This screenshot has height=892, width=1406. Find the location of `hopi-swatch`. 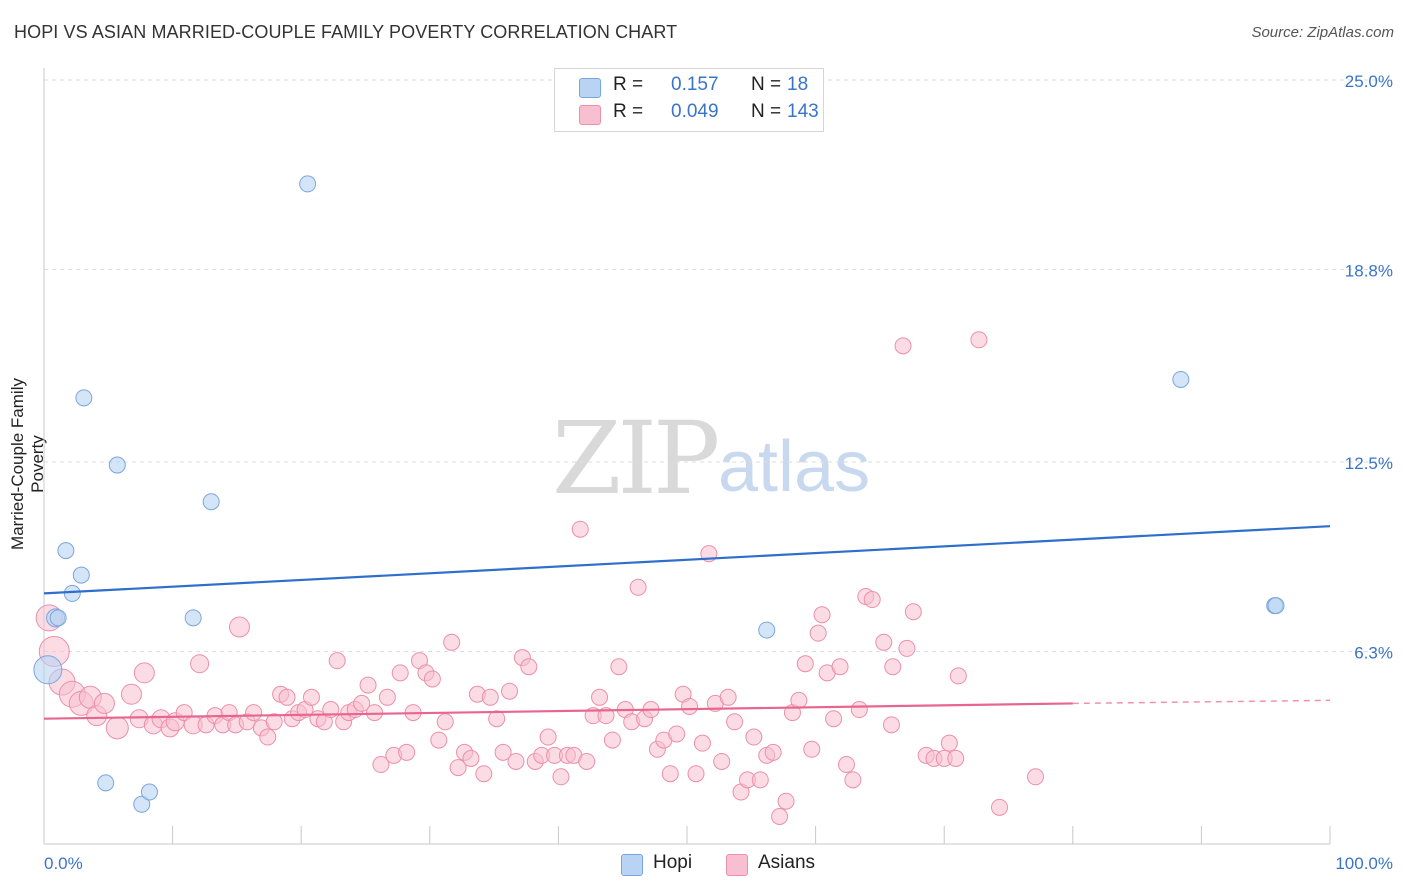

hopi-swatch is located at coordinates (590, 88).